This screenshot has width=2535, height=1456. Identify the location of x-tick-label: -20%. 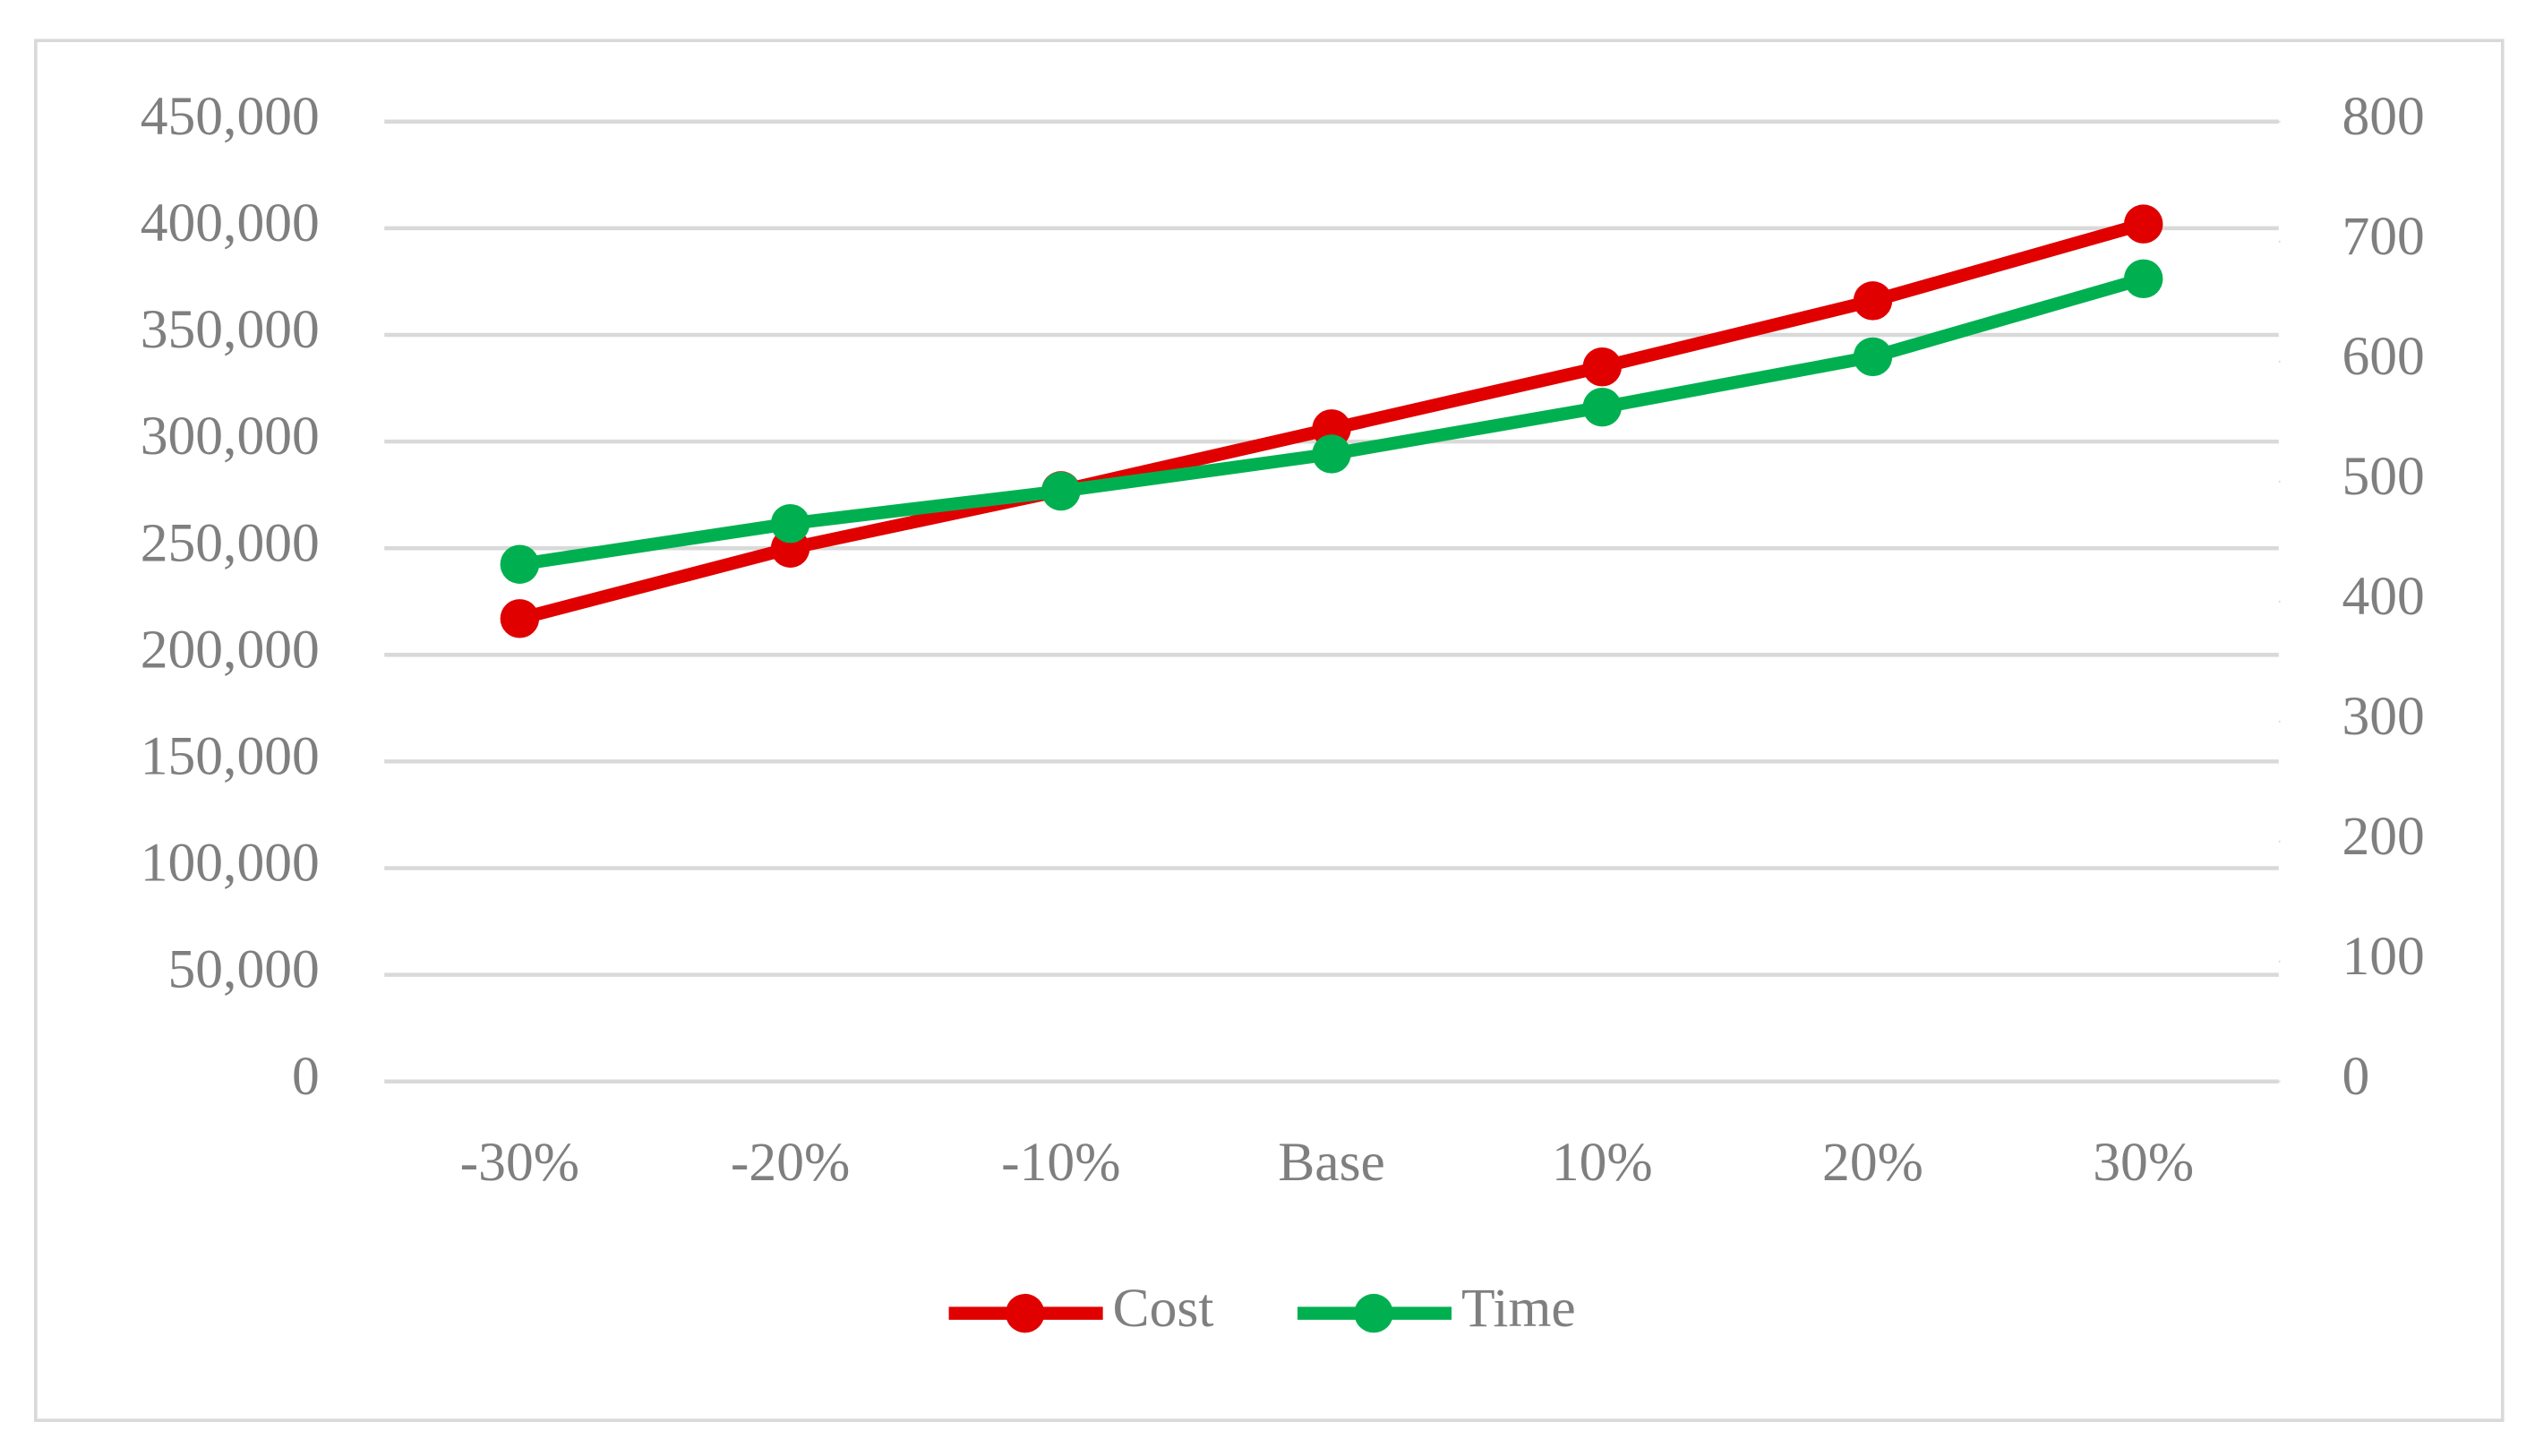
(791, 1162).